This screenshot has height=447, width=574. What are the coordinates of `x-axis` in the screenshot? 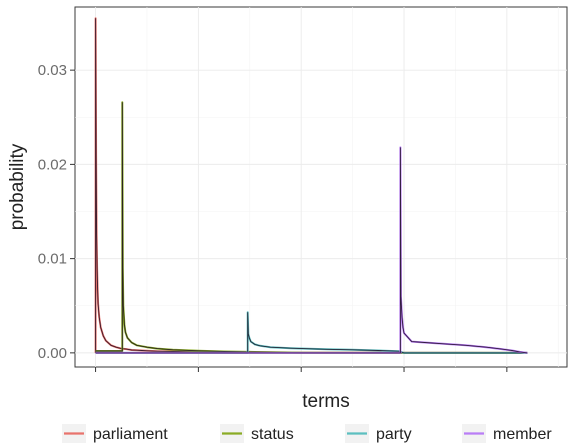 It's located at (301, 369).